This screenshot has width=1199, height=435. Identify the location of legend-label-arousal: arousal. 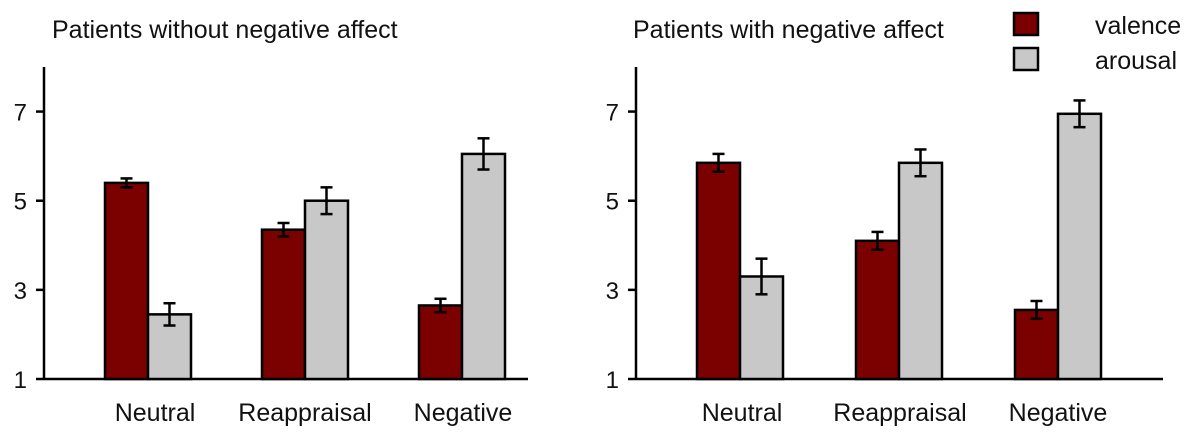
(1136, 61).